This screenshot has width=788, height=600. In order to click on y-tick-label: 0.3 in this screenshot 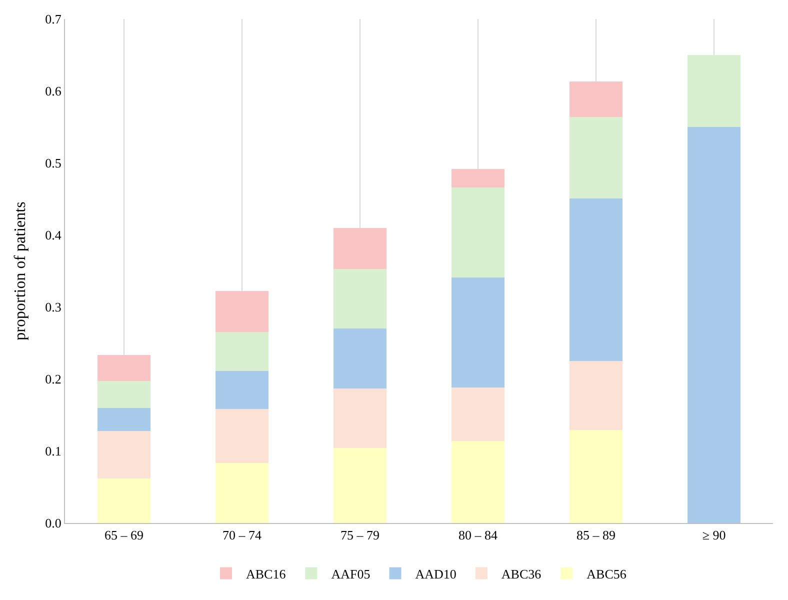, I will do `click(53, 307)`.